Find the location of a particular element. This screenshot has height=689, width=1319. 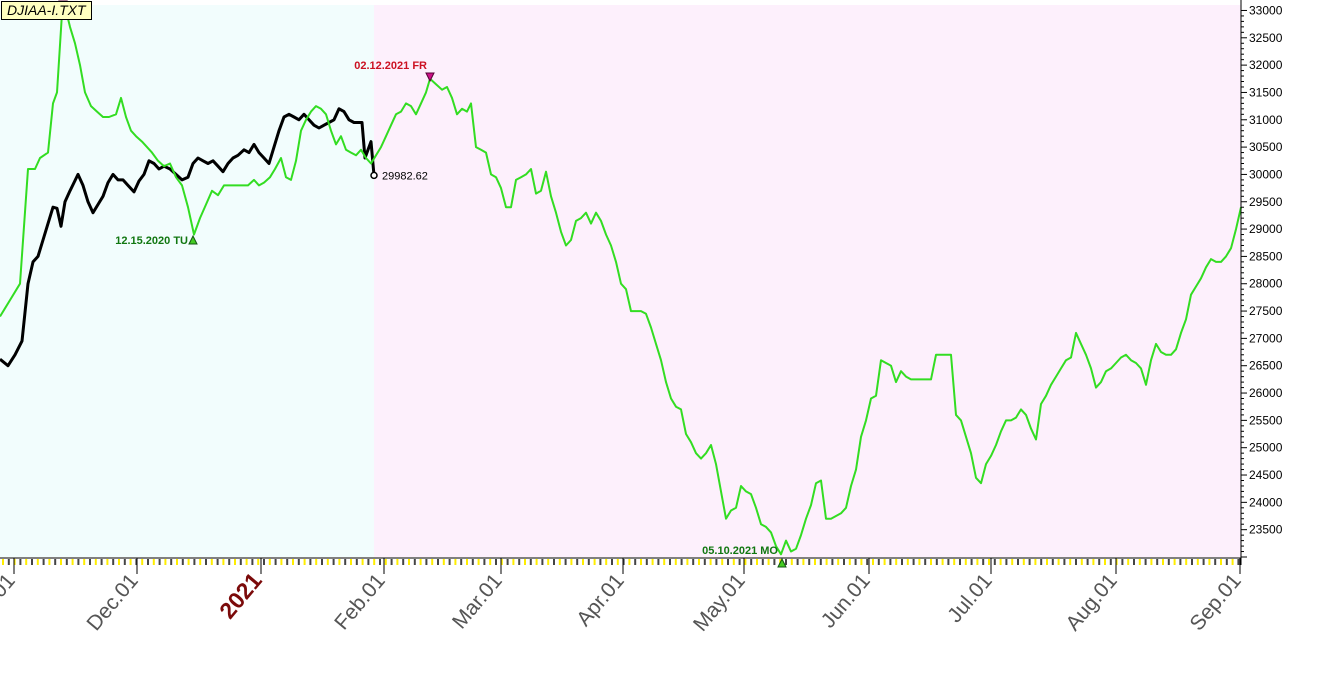

y-tick-label: 24500 is located at coordinates (1266, 475).